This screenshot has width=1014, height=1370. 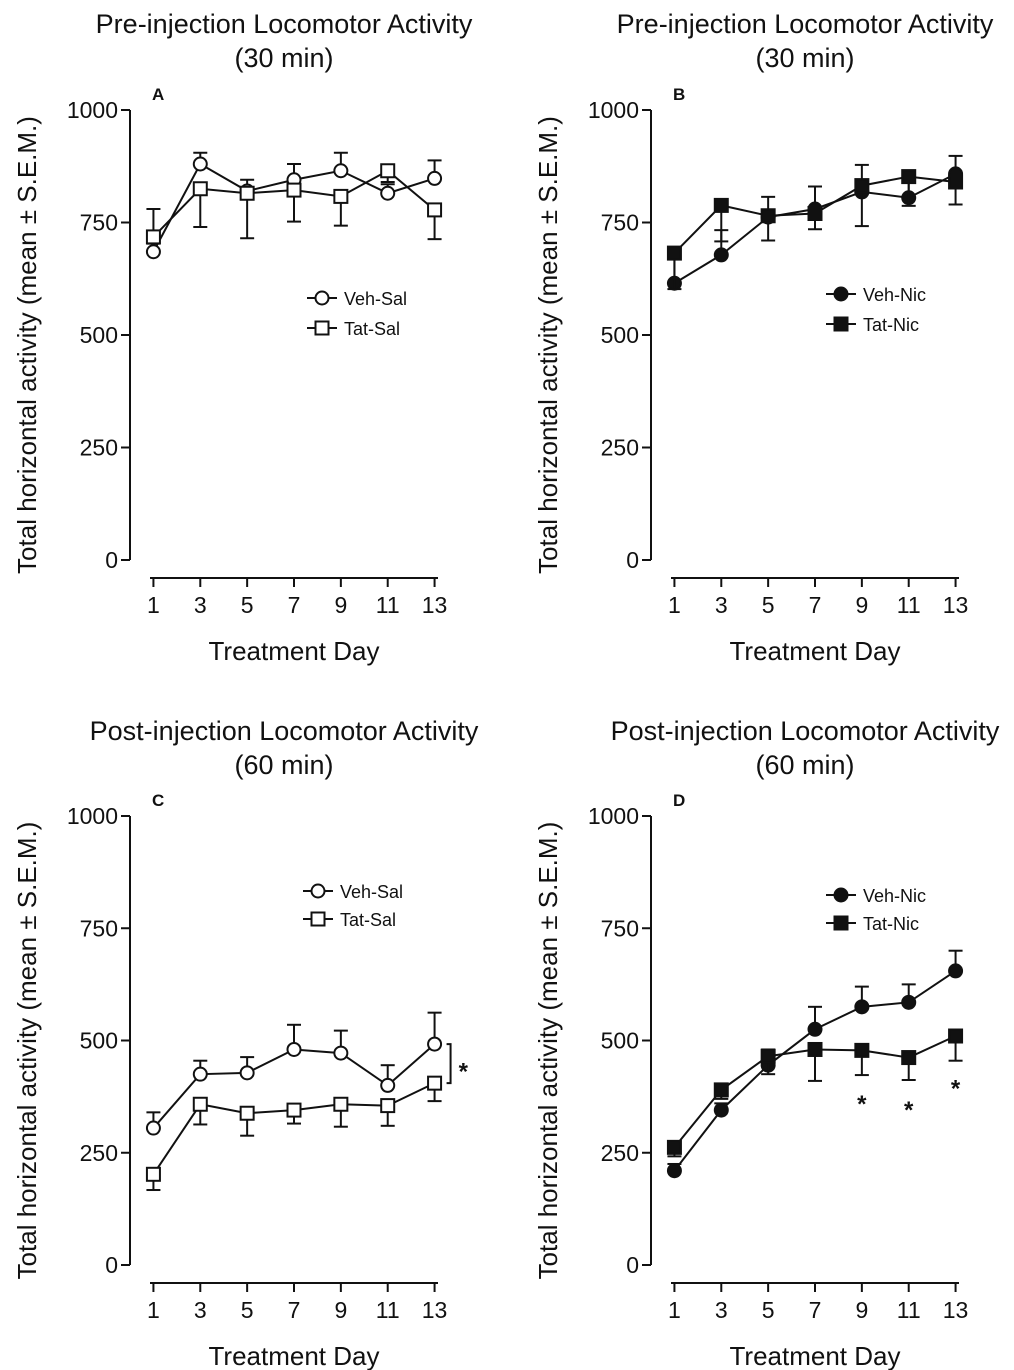 What do you see at coordinates (284, 731) in the screenshot?
I see `panel-c-title-line-1: Post-injection Locomotor Activity` at bounding box center [284, 731].